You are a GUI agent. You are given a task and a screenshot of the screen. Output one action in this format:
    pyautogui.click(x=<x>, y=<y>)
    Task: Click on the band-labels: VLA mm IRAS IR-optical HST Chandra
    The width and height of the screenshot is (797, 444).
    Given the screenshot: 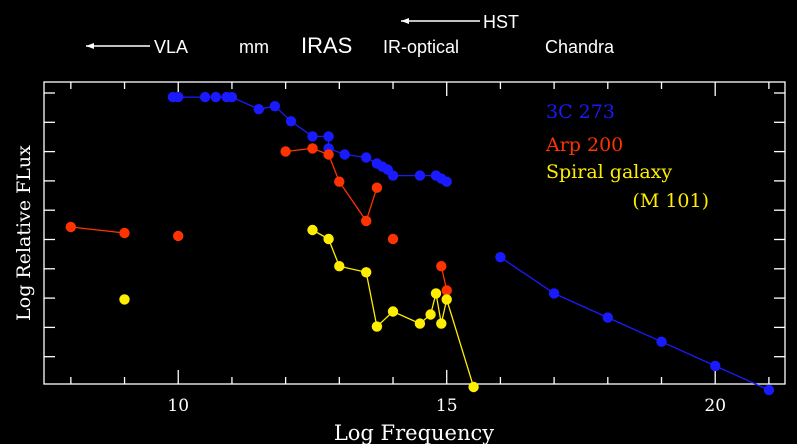 What is the action you would take?
    pyautogui.click(x=350, y=35)
    